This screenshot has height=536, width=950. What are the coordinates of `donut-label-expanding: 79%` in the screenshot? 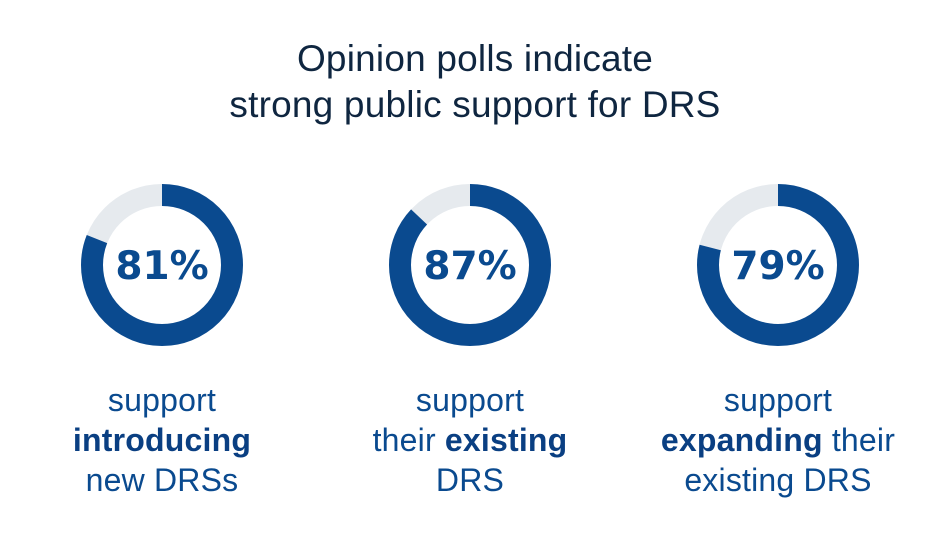 It's located at (777, 266).